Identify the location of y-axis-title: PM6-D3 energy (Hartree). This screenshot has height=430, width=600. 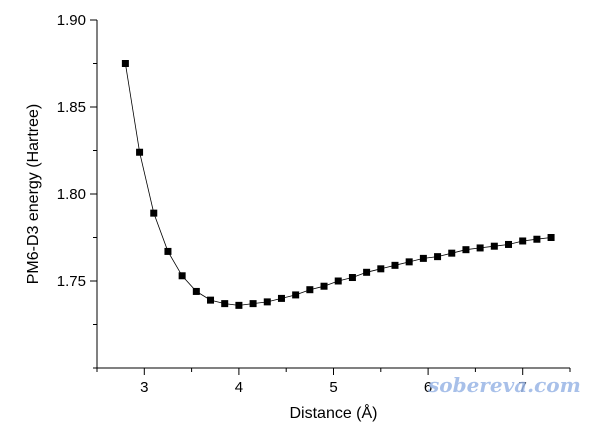
(33, 194).